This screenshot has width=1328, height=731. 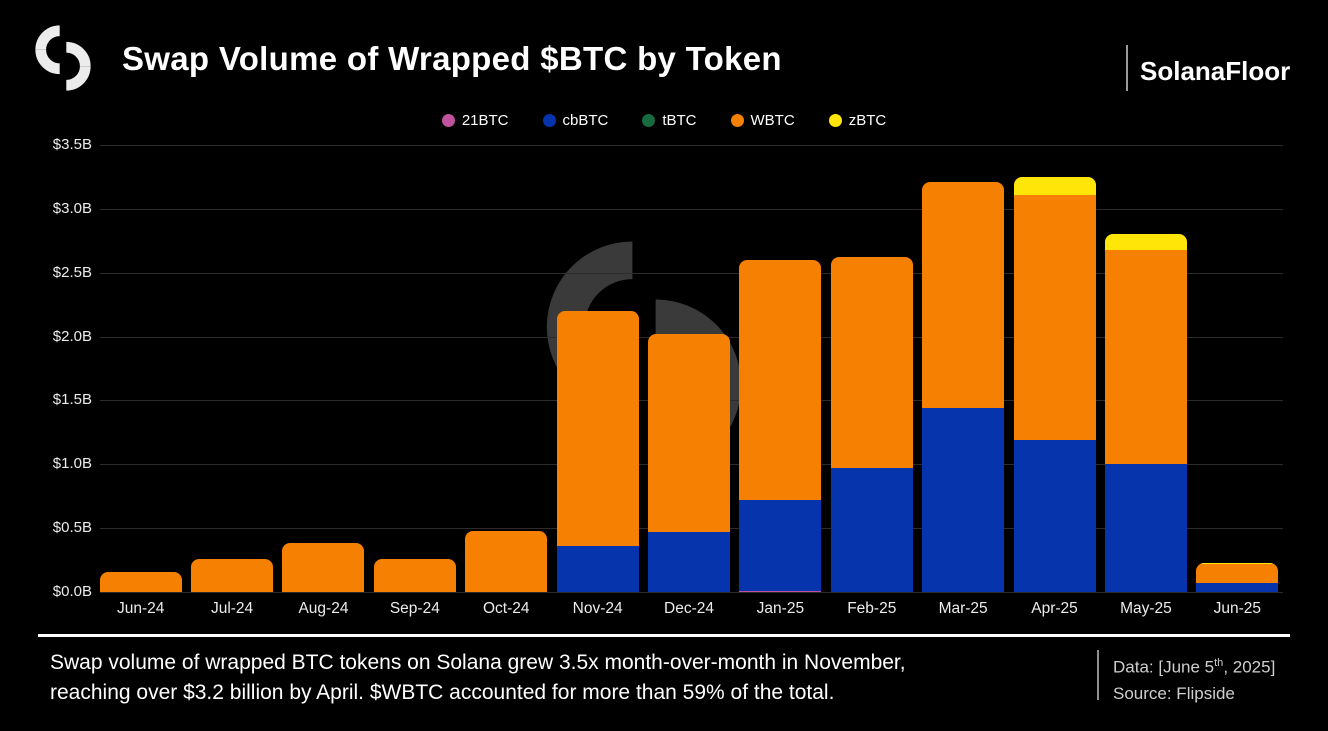 What do you see at coordinates (1146, 608) in the screenshot?
I see `x-tick-label: May-25` at bounding box center [1146, 608].